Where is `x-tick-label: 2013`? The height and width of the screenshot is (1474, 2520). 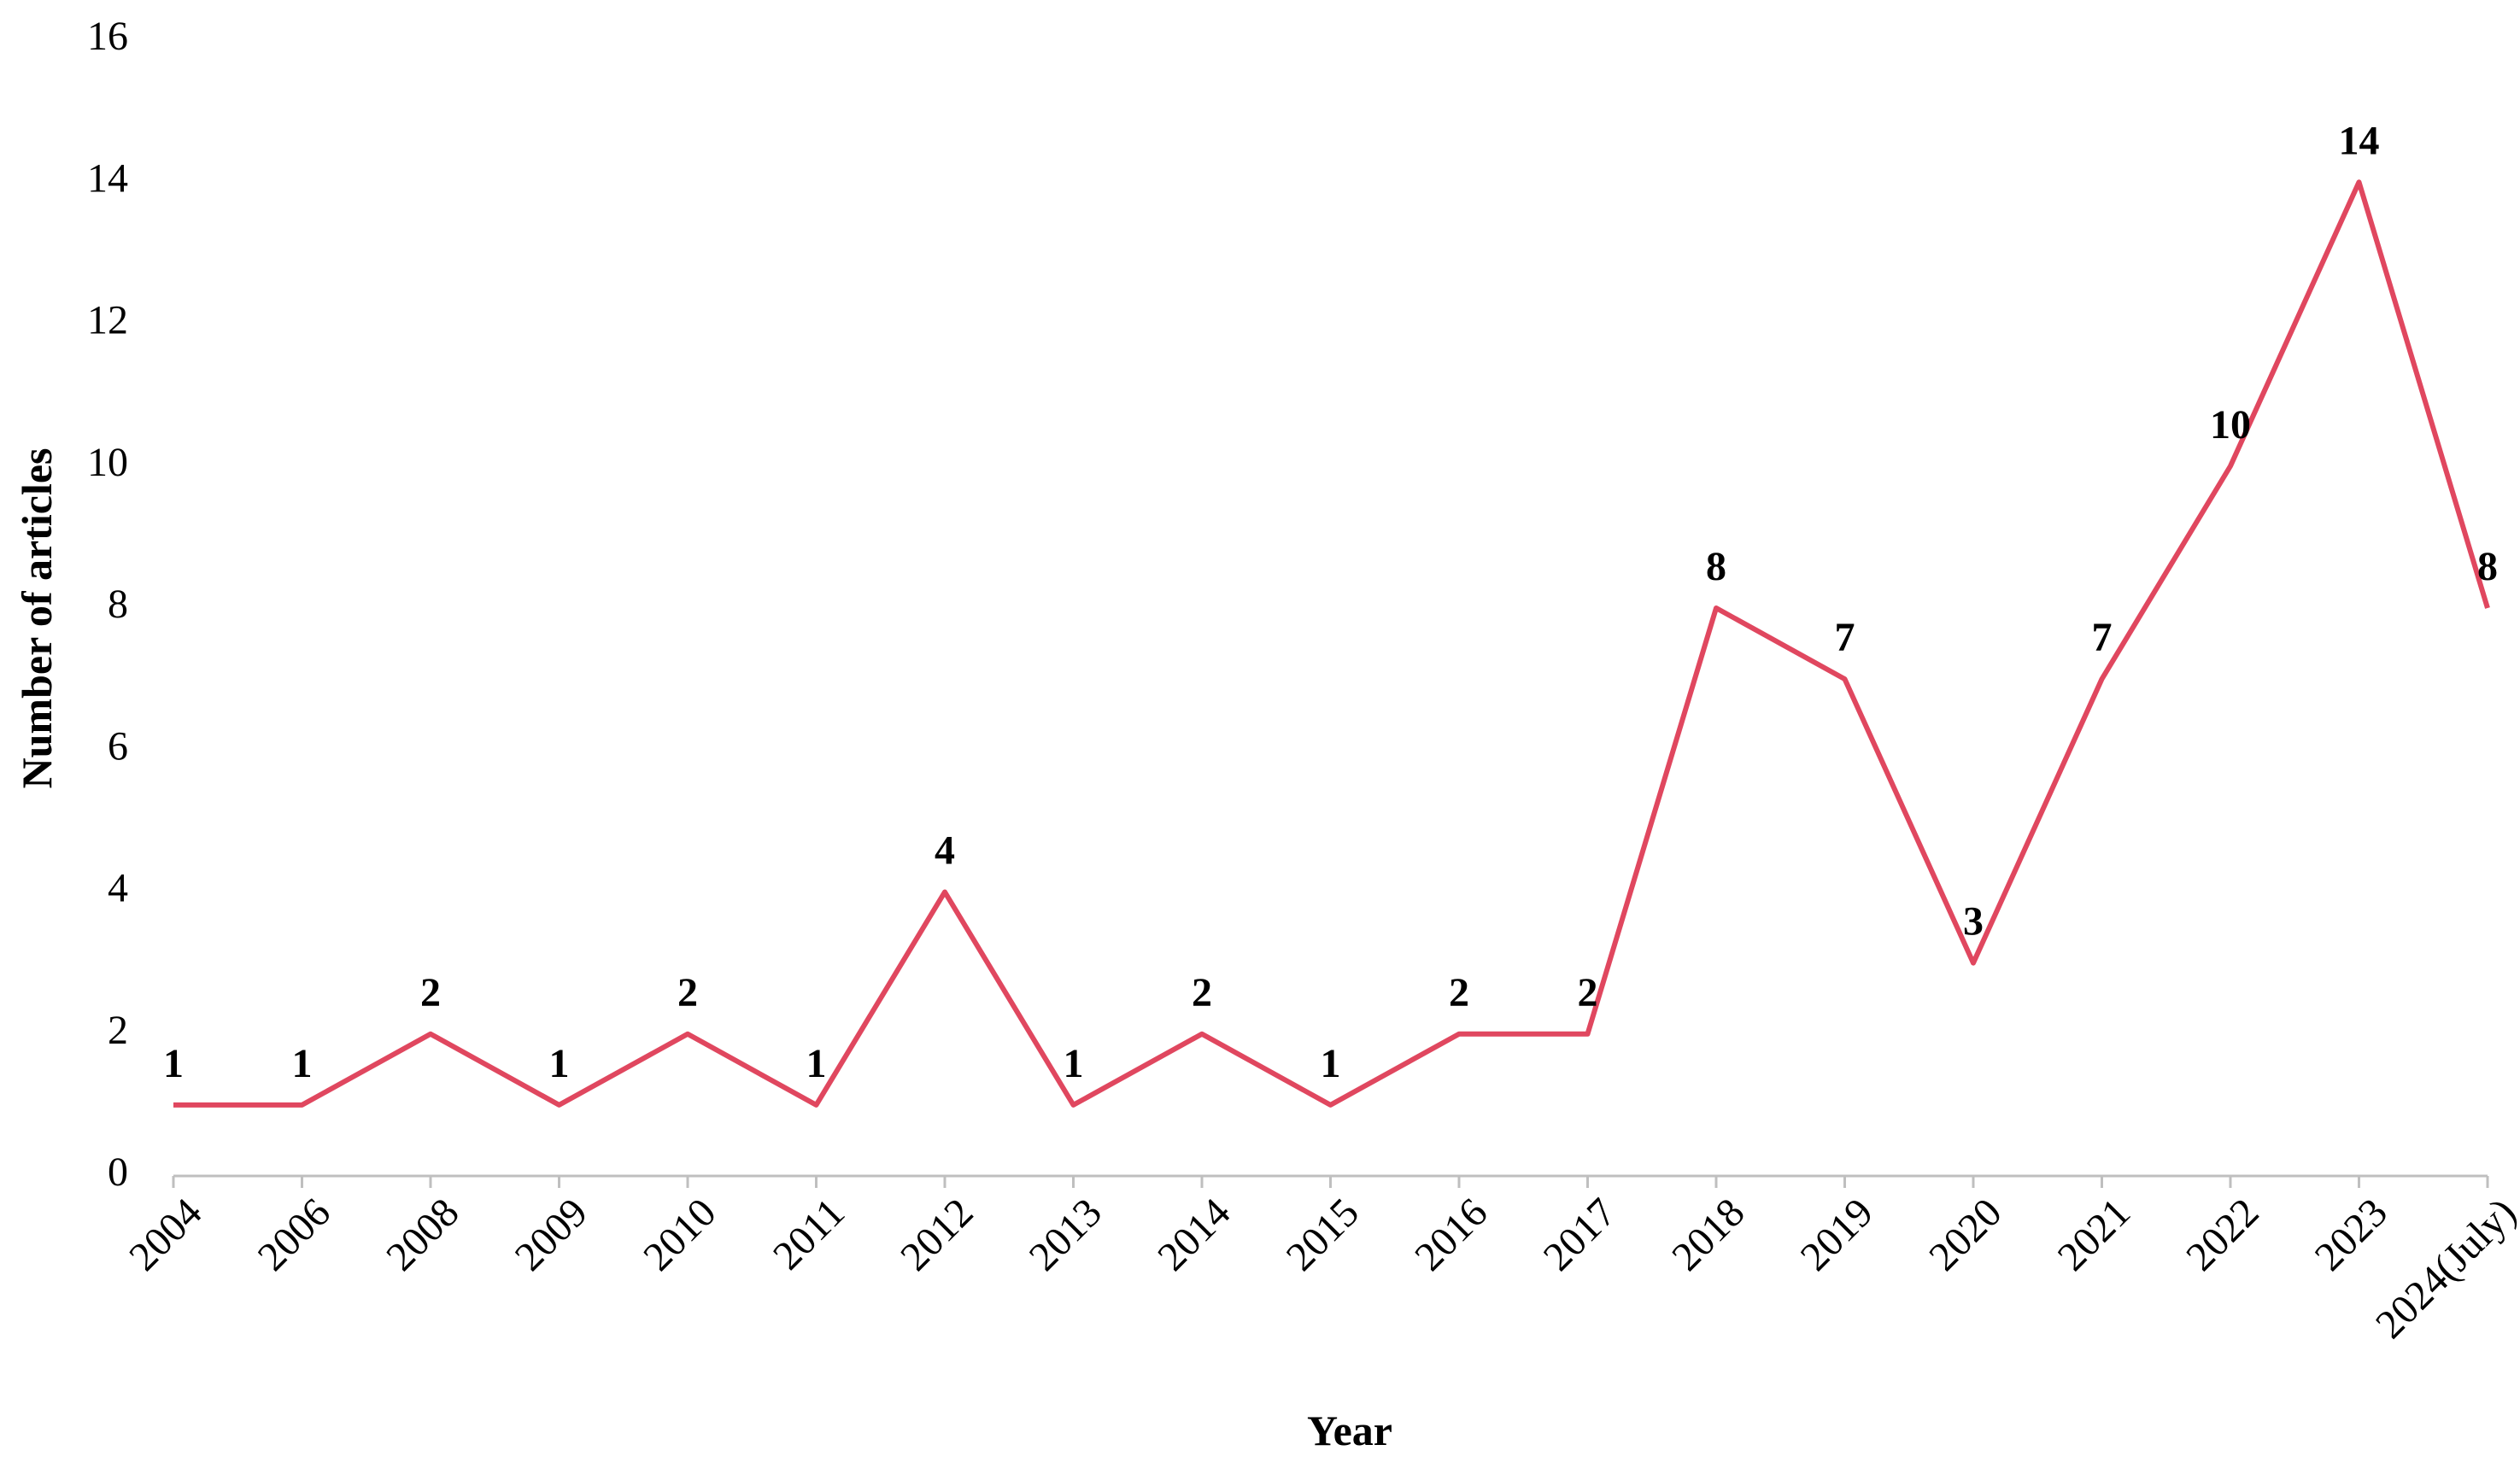
x-tick-label: 2013 is located at coordinates (1066, 1234).